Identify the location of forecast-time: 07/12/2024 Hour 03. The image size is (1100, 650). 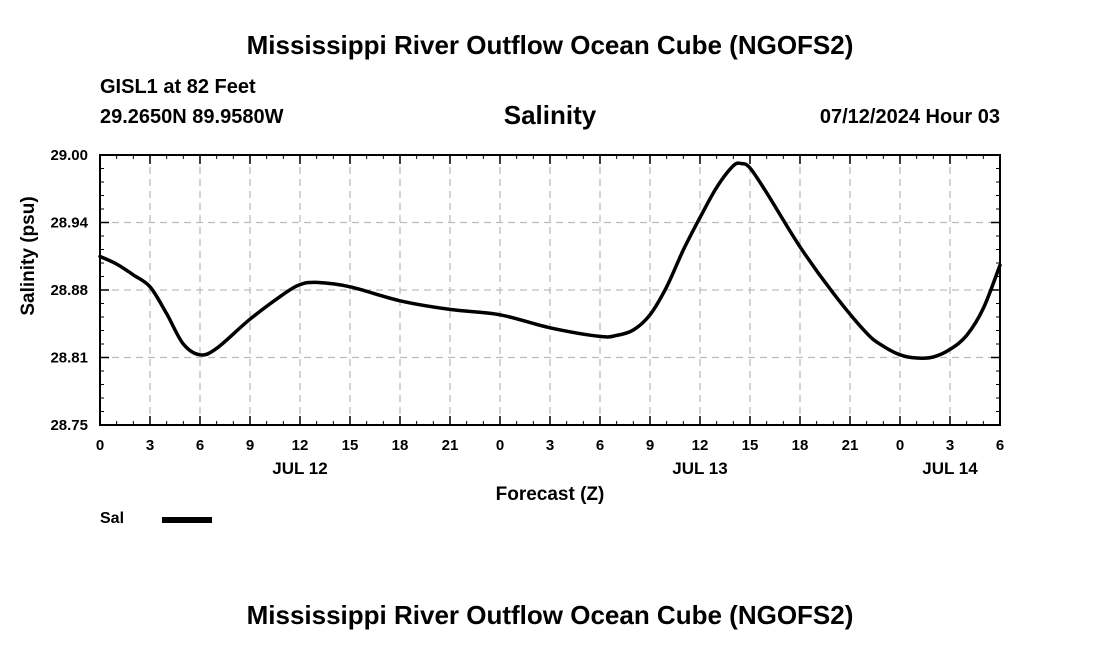
(909, 117).